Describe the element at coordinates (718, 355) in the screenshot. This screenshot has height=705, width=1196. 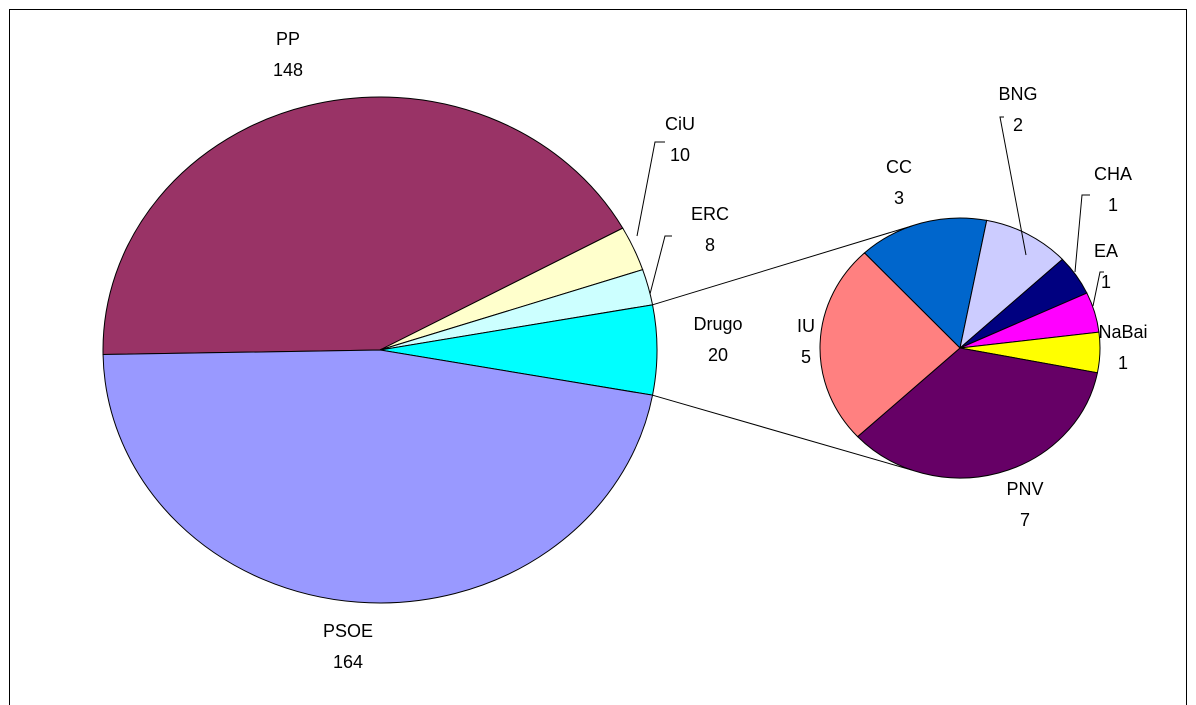
I see `slice-value: 20` at that location.